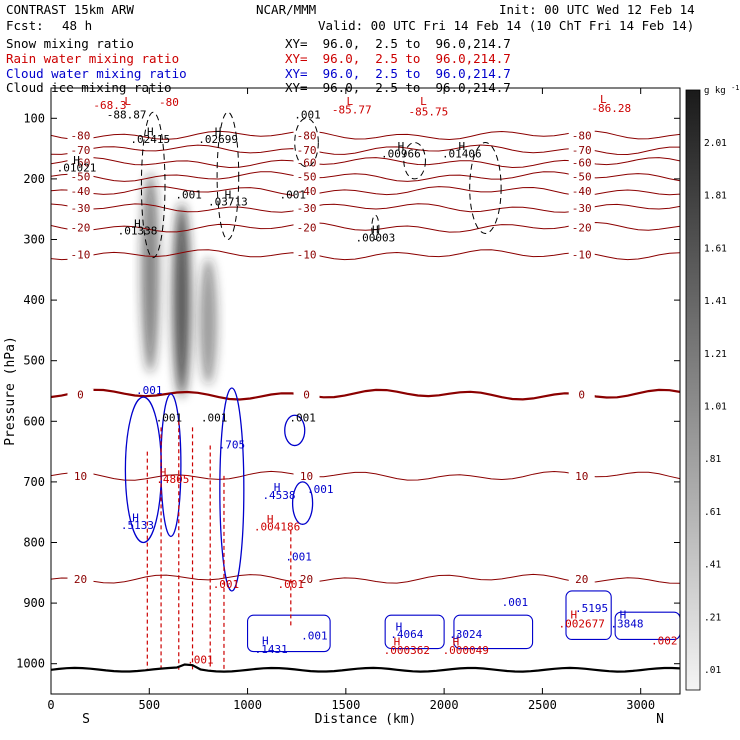 The height and width of the screenshot is (740, 740). I want to click on contour-annotation: .002677, so click(582, 623).